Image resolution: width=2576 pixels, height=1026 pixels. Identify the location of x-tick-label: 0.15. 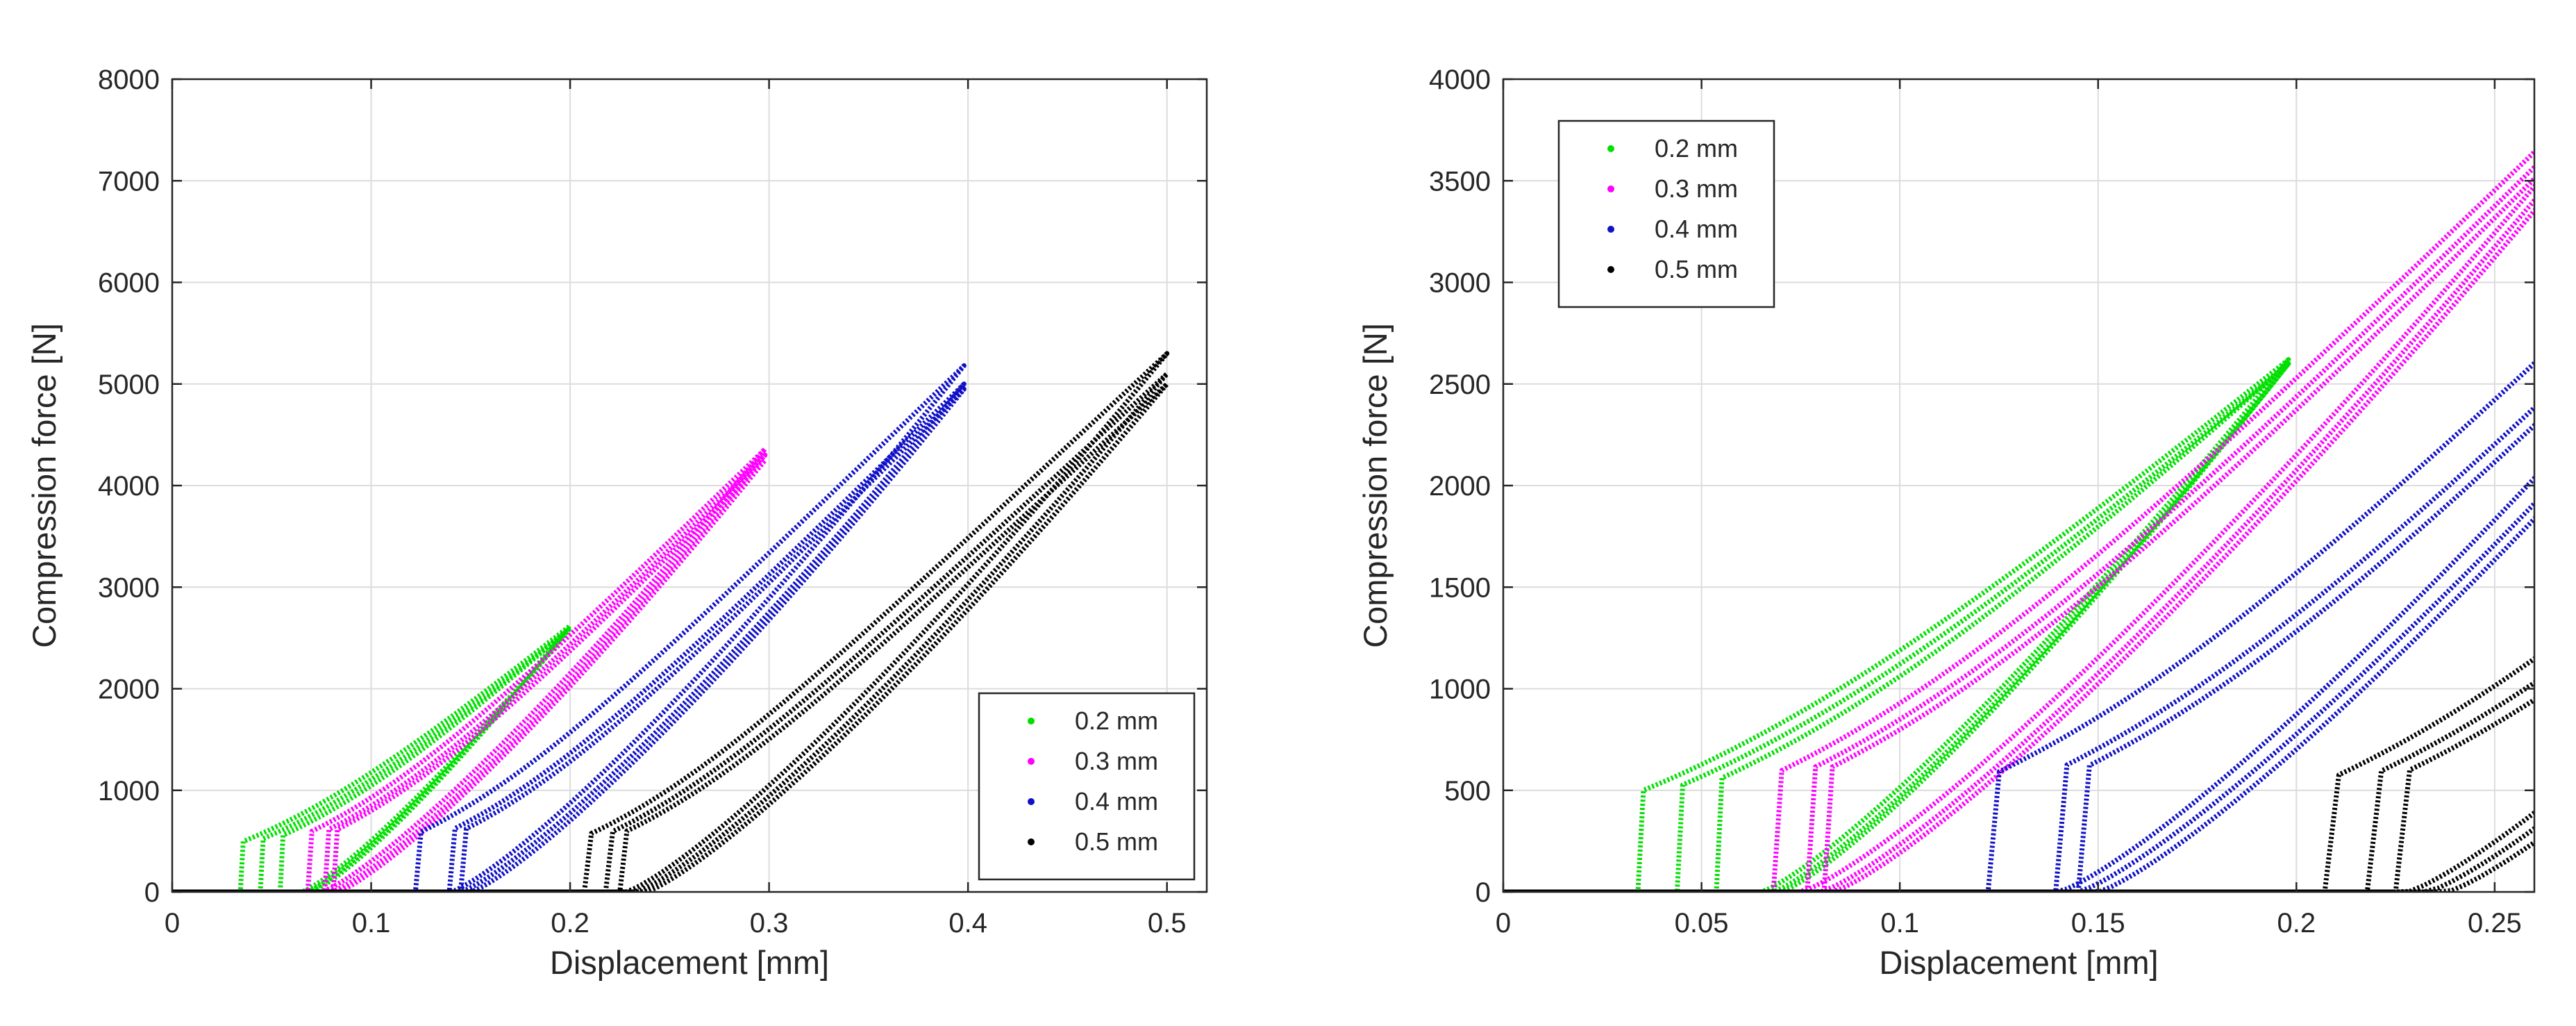
(2098, 923).